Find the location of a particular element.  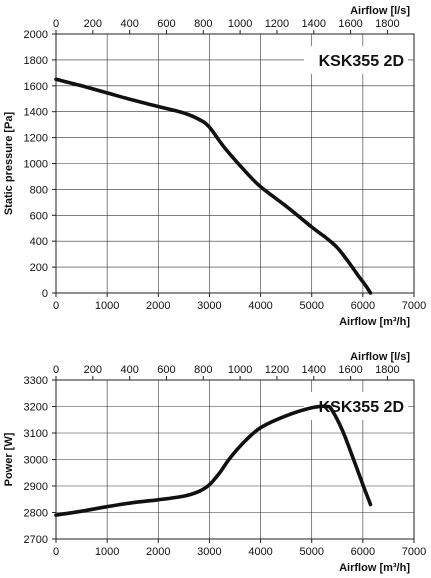

y-axis-title: Static pressure [Pa] is located at coordinates (9, 164).